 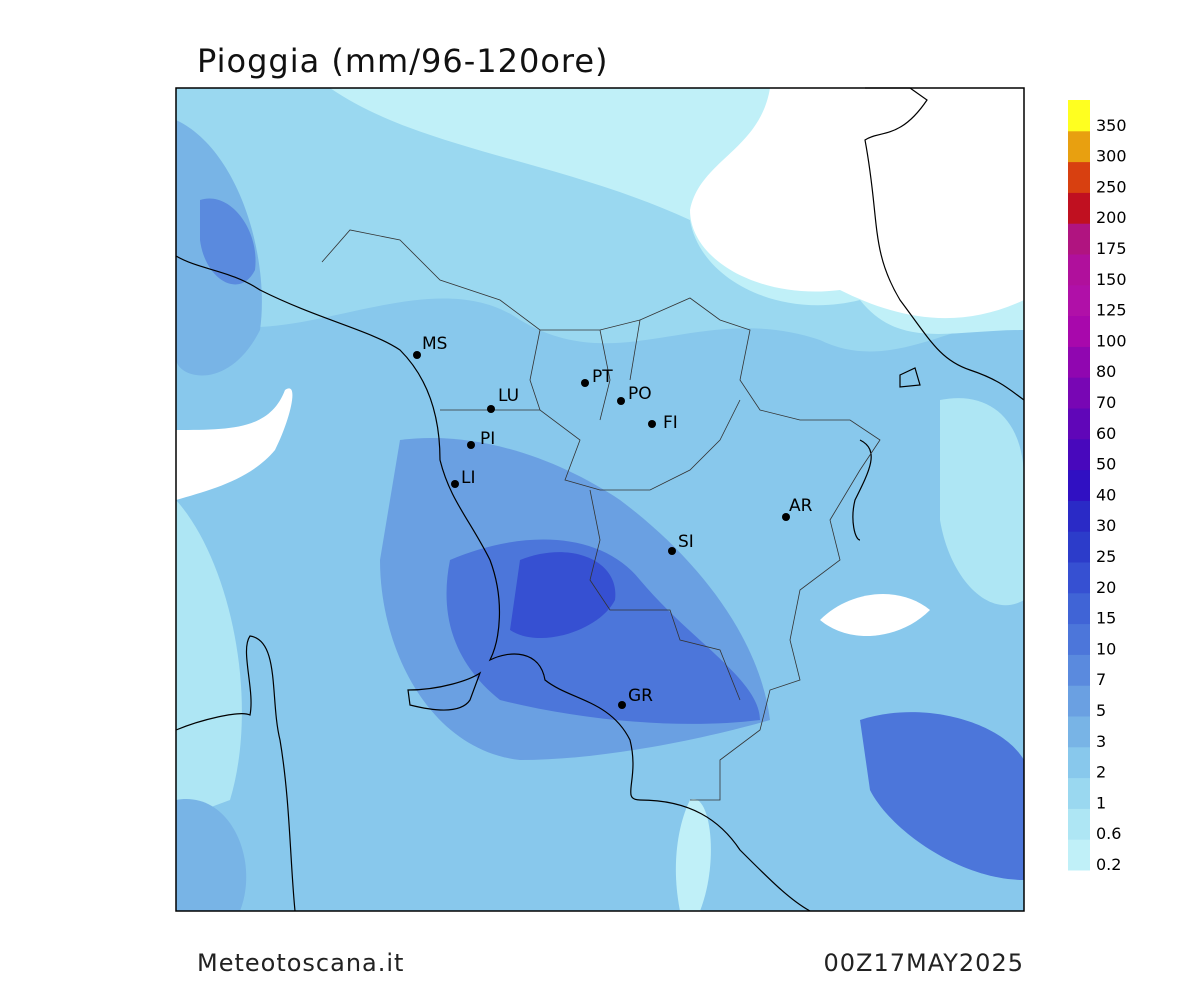 What do you see at coordinates (613, 521) in the screenshot?
I see `cities: MS LU PT PO FI PI LI AR SI GR` at bounding box center [613, 521].